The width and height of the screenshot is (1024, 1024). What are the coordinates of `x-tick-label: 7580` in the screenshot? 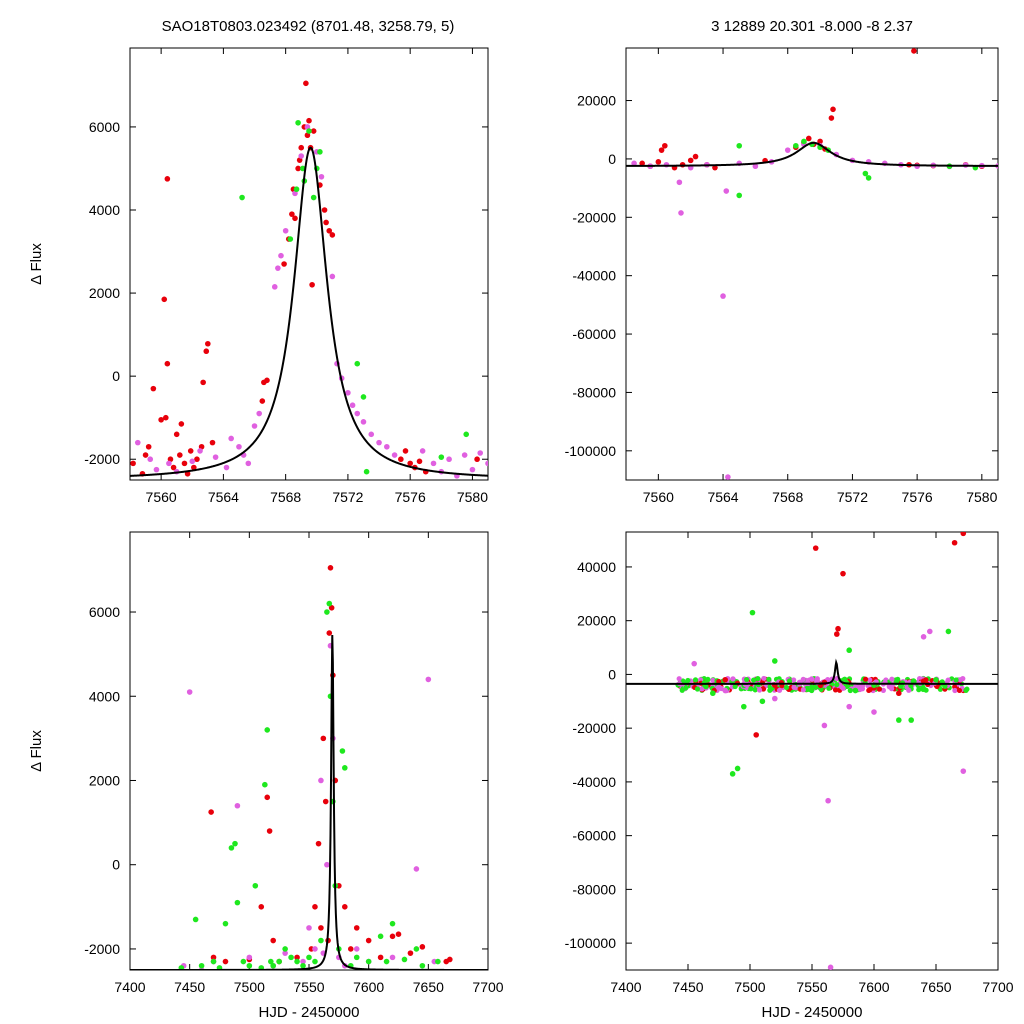 It's located at (472, 497).